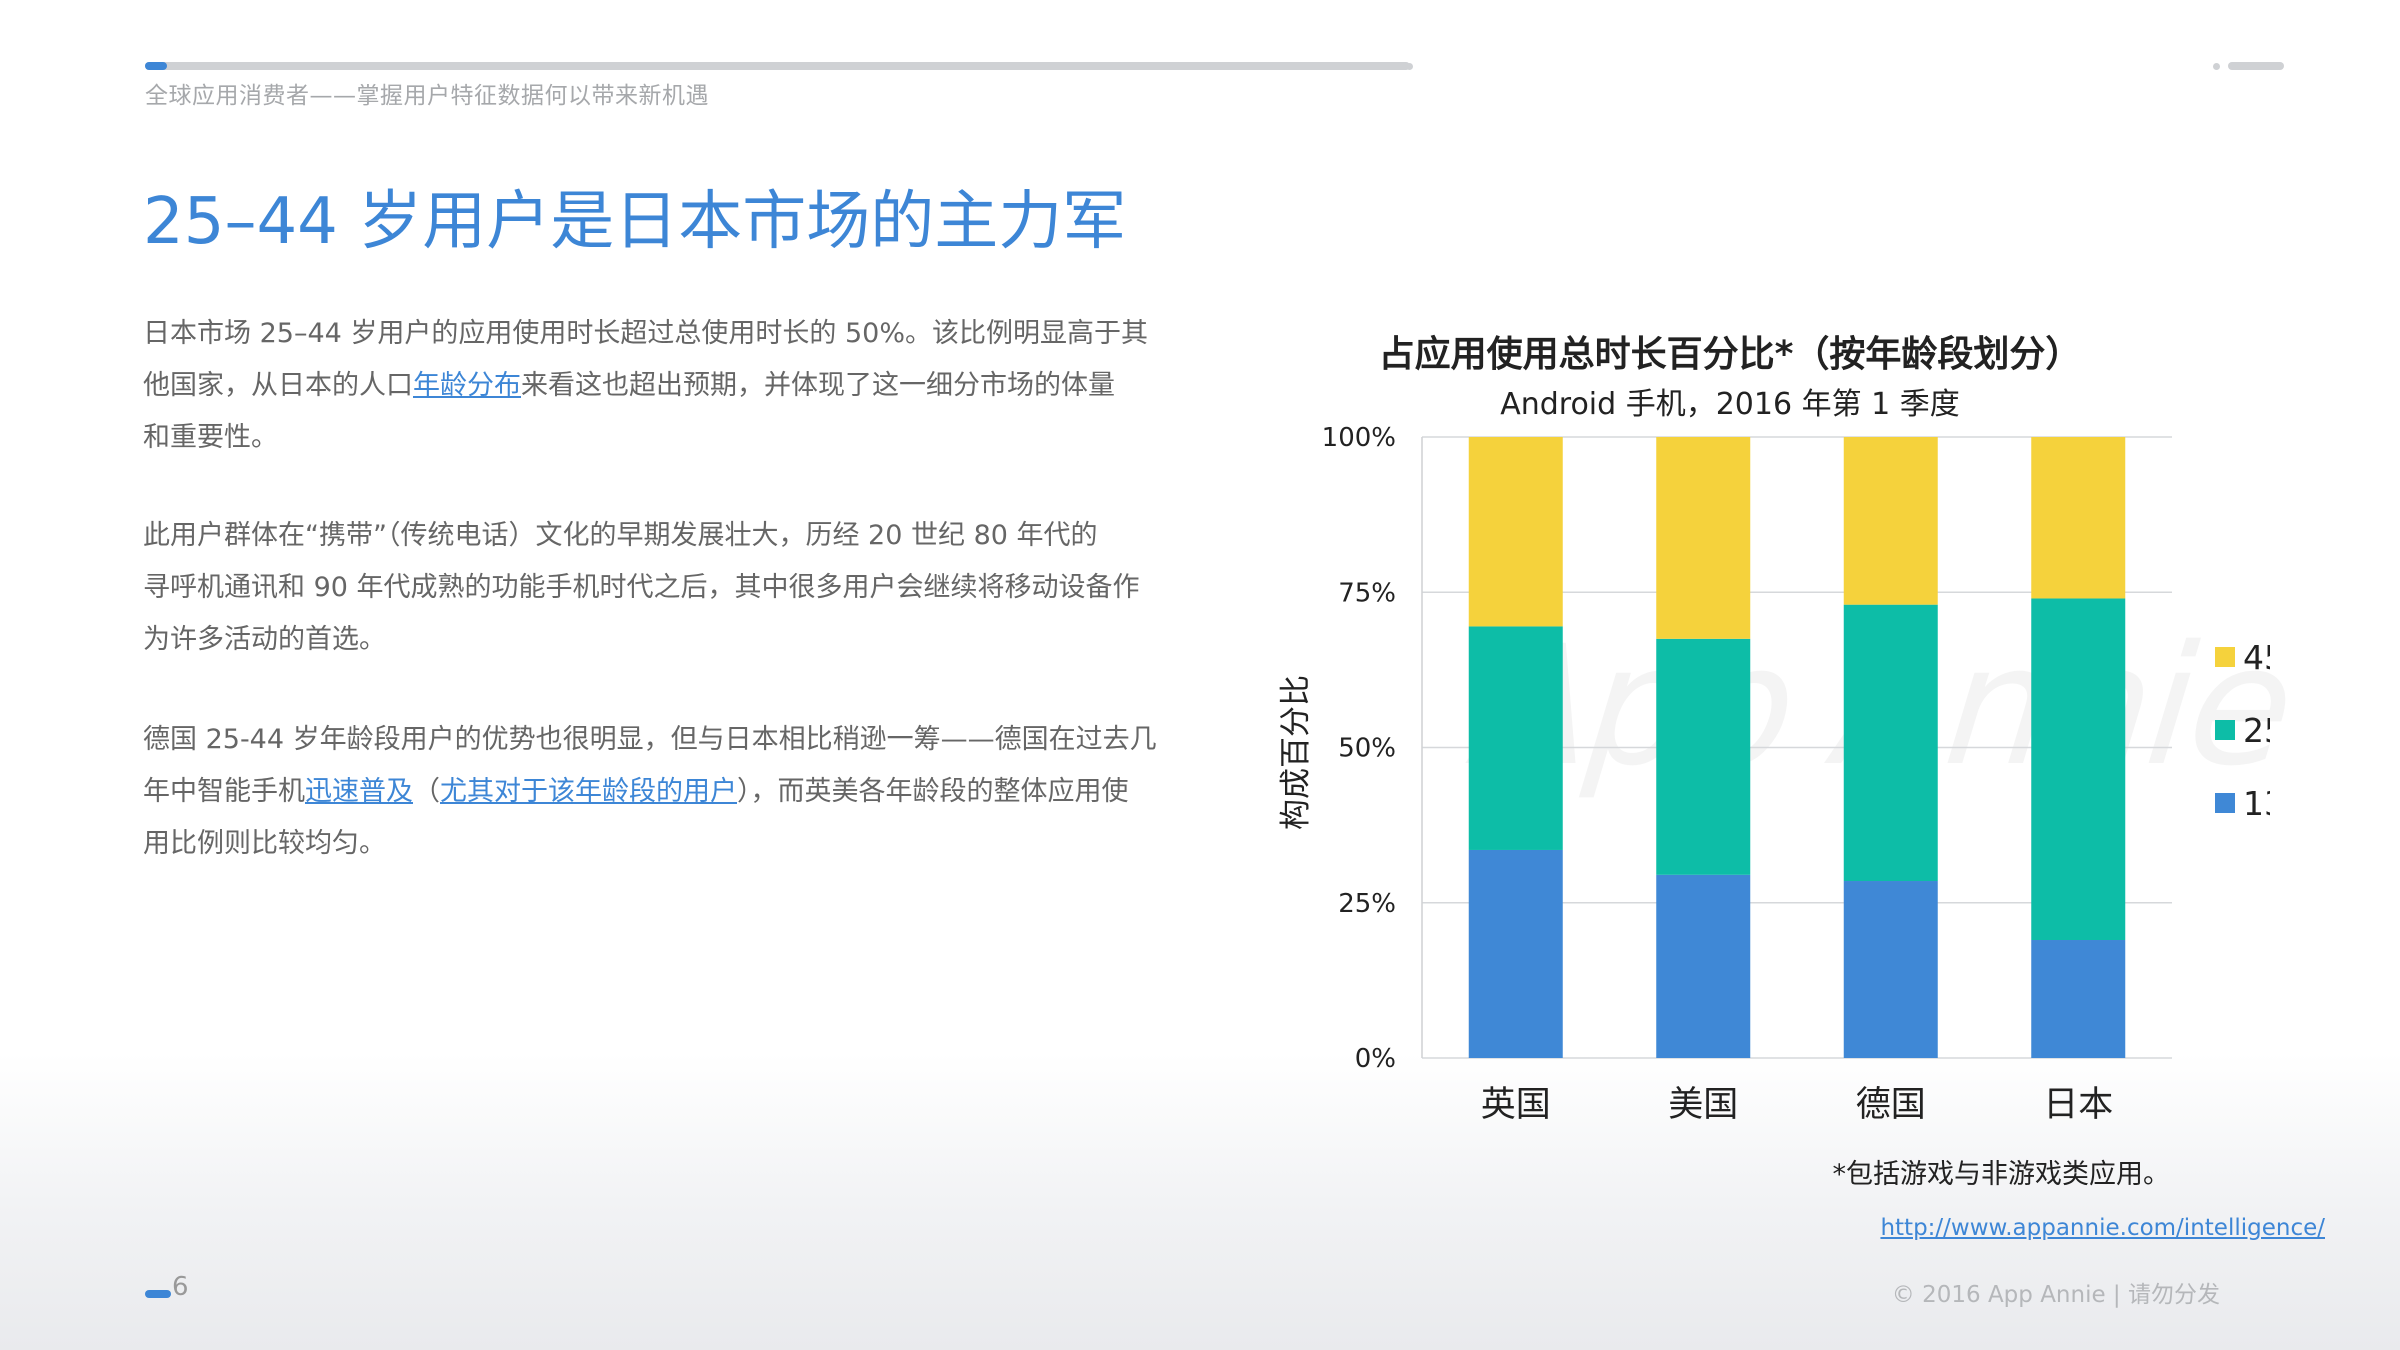  What do you see at coordinates (1359, 438) in the screenshot?
I see `y-tick-label: 100%` at bounding box center [1359, 438].